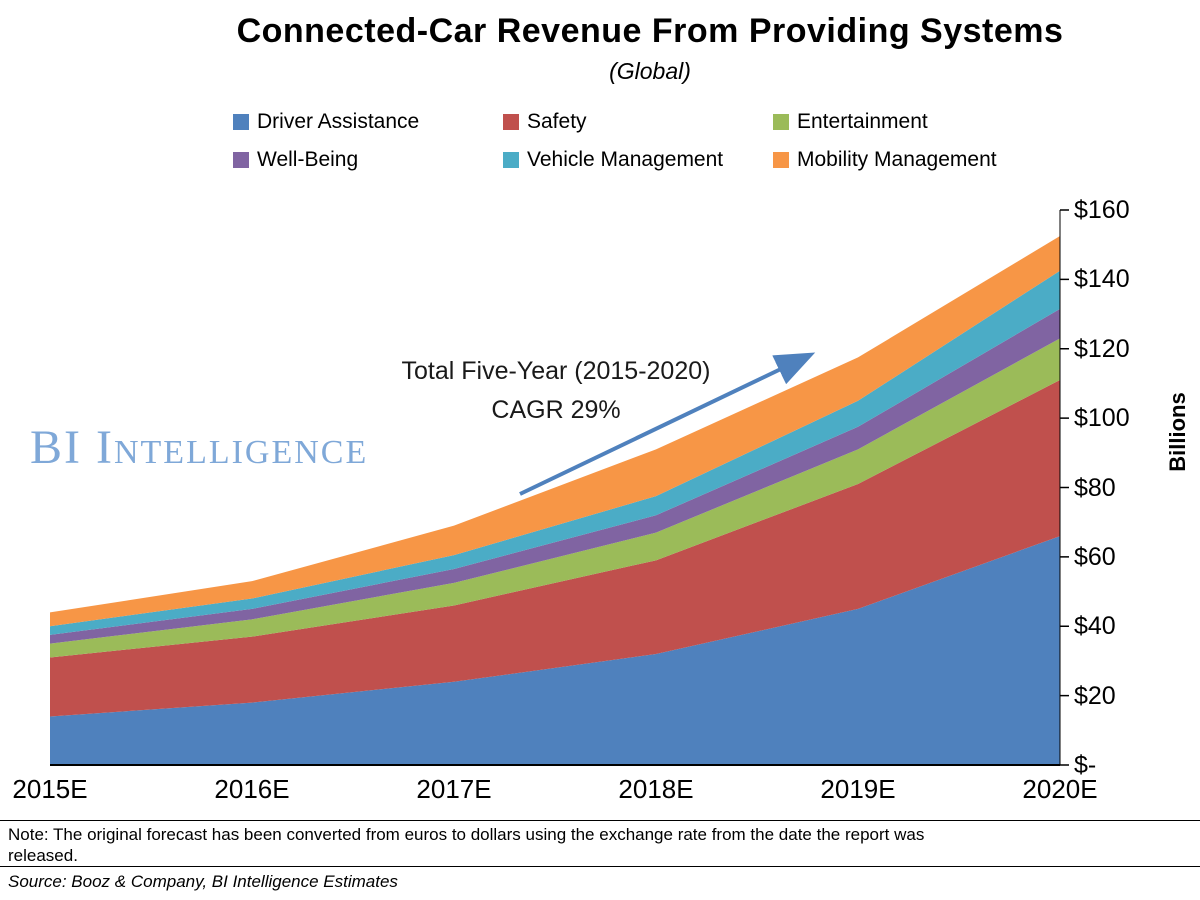 This screenshot has width=1200, height=900. I want to click on cagr-annotation-line1: Total Five-Year (2015-2020), so click(556, 371).